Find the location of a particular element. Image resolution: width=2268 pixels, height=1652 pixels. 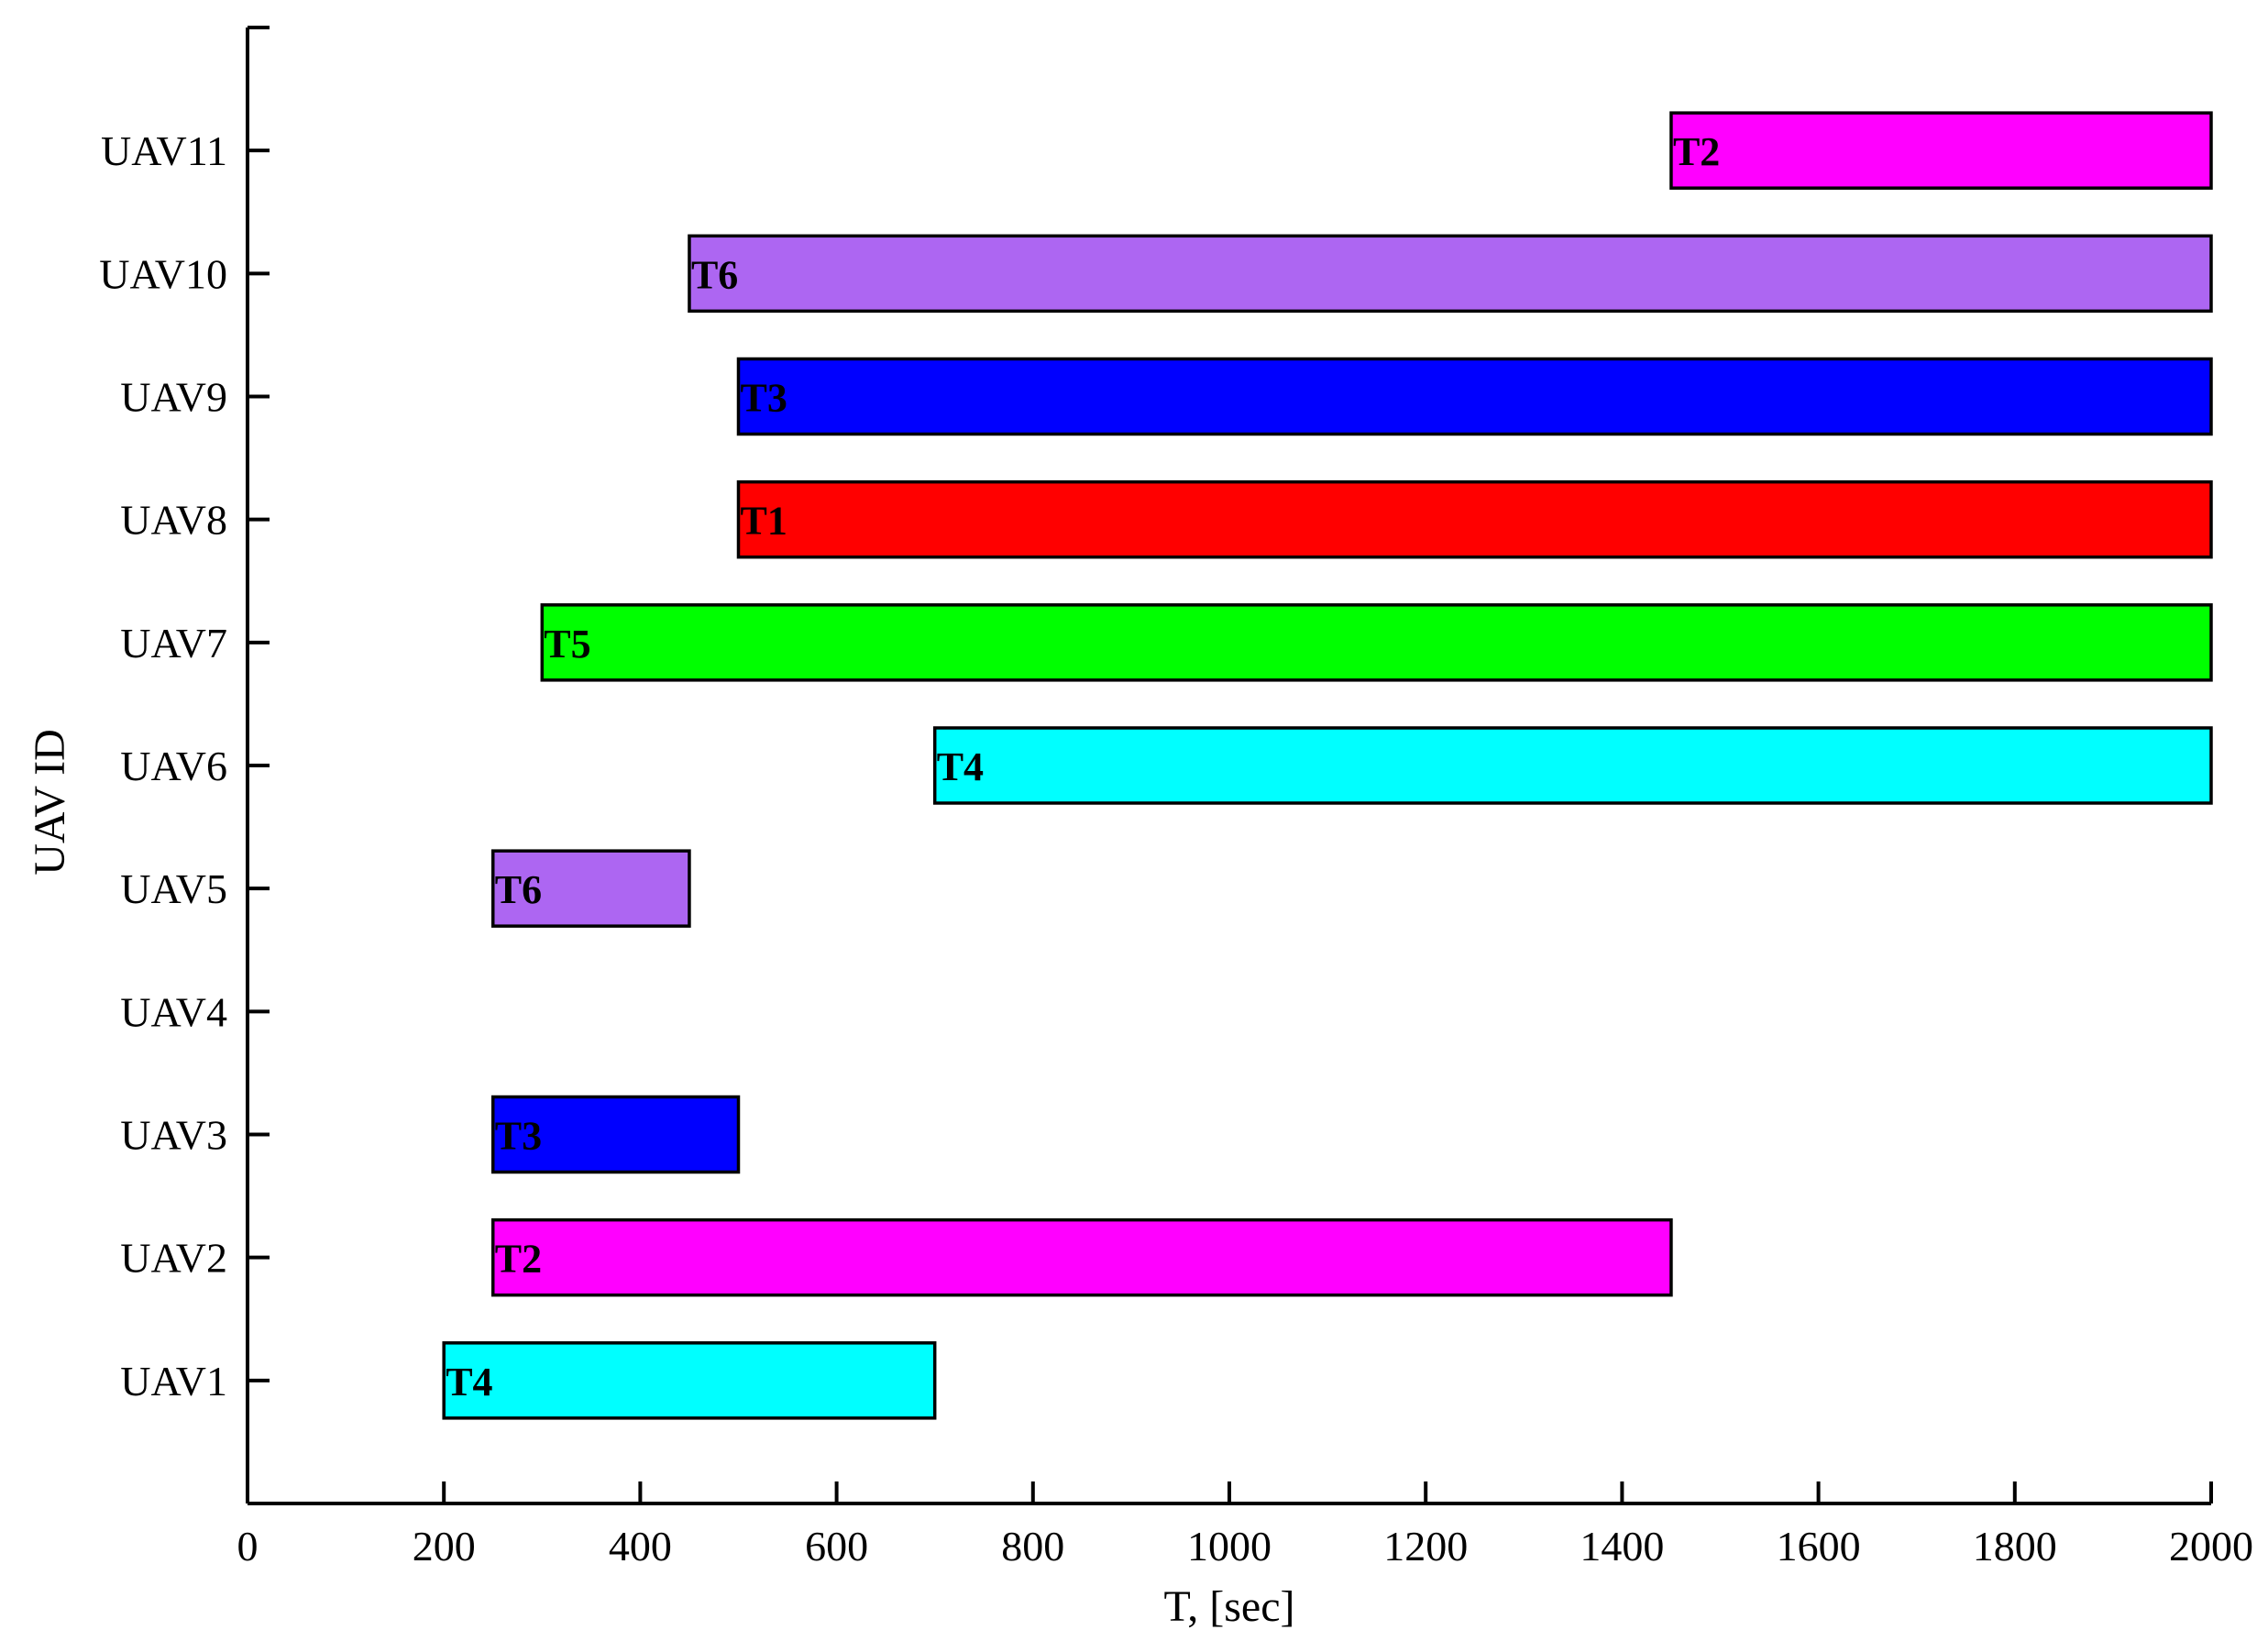

bar-label-uav1: T4 is located at coordinates (469, 1382).